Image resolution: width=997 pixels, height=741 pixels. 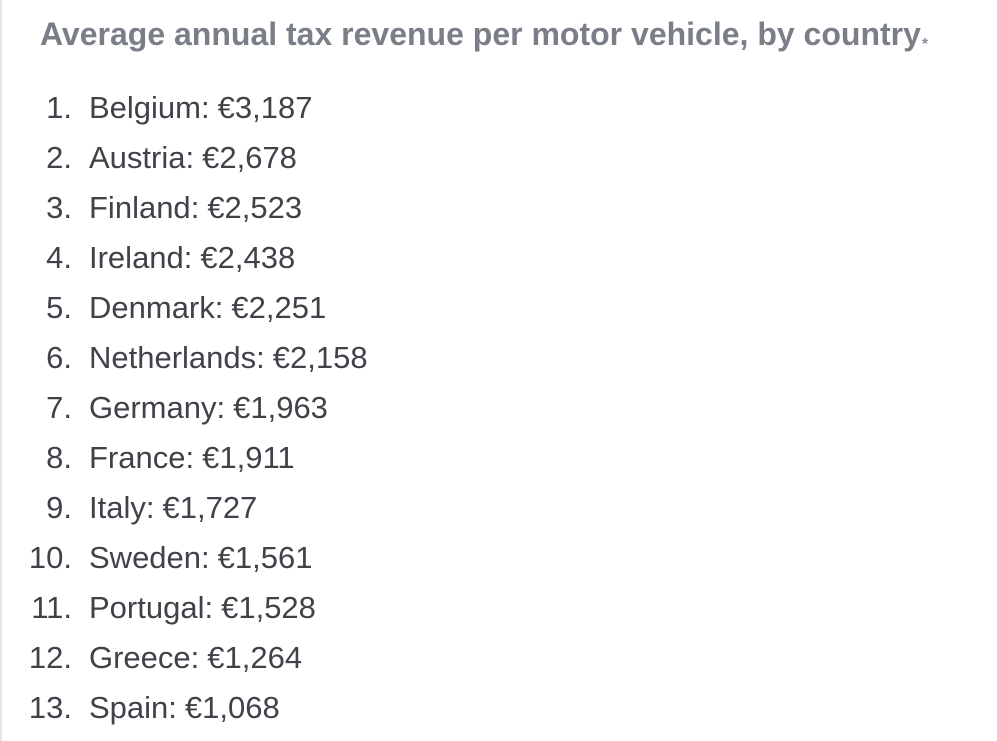 What do you see at coordinates (140, 657) in the screenshot?
I see `country-name: Greece` at bounding box center [140, 657].